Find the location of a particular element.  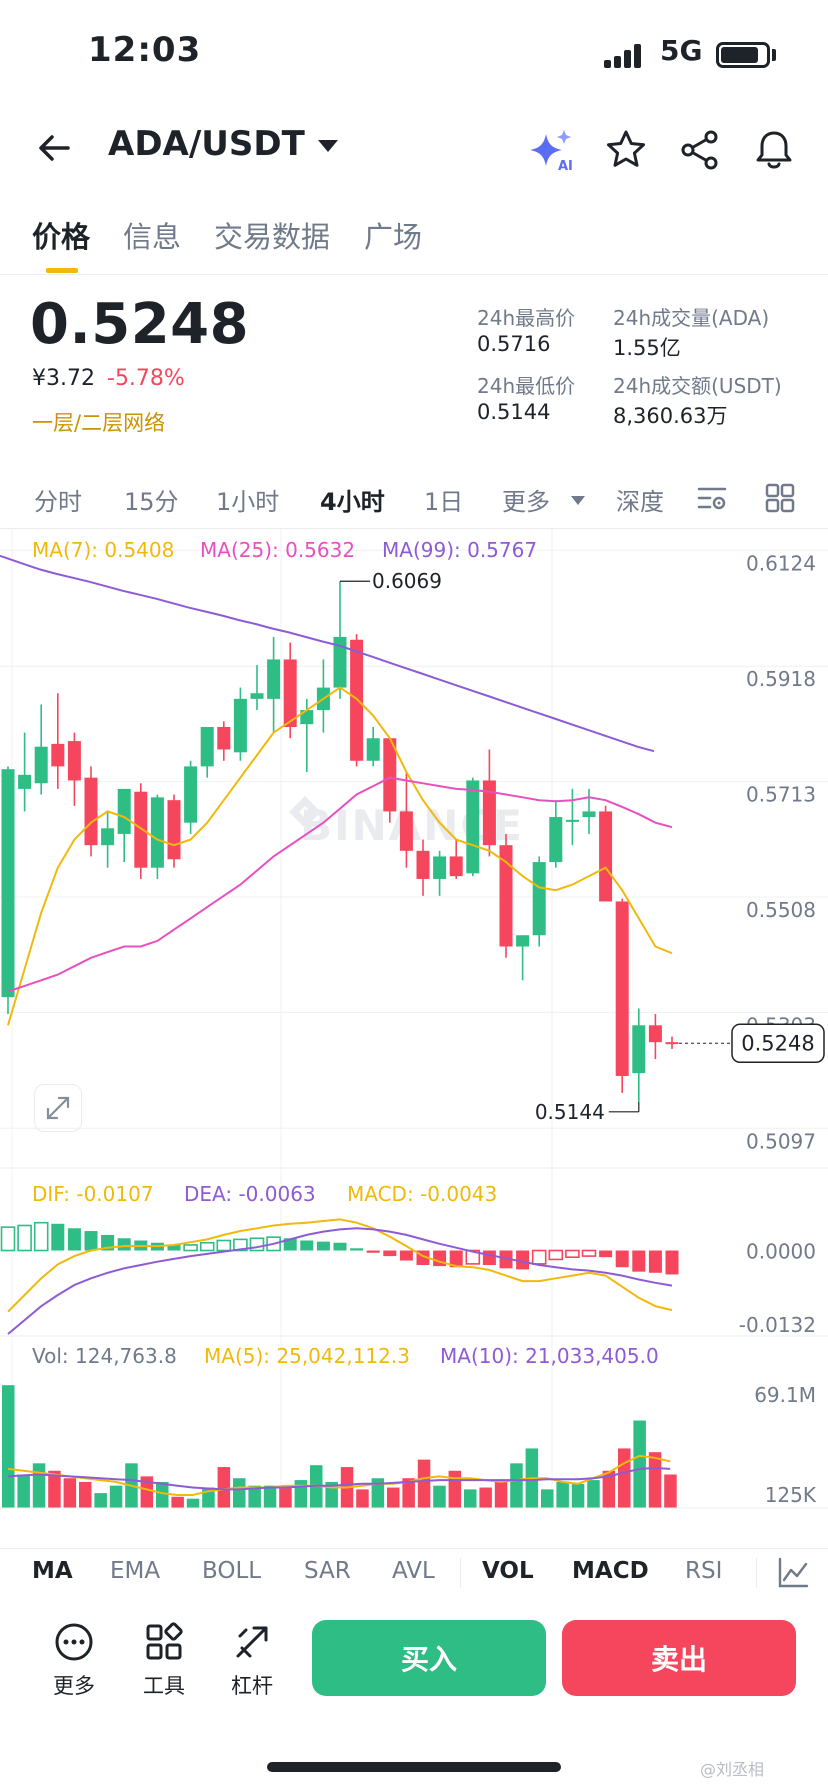

dif-legend: DIF: -0.0107 is located at coordinates (93, 1194).